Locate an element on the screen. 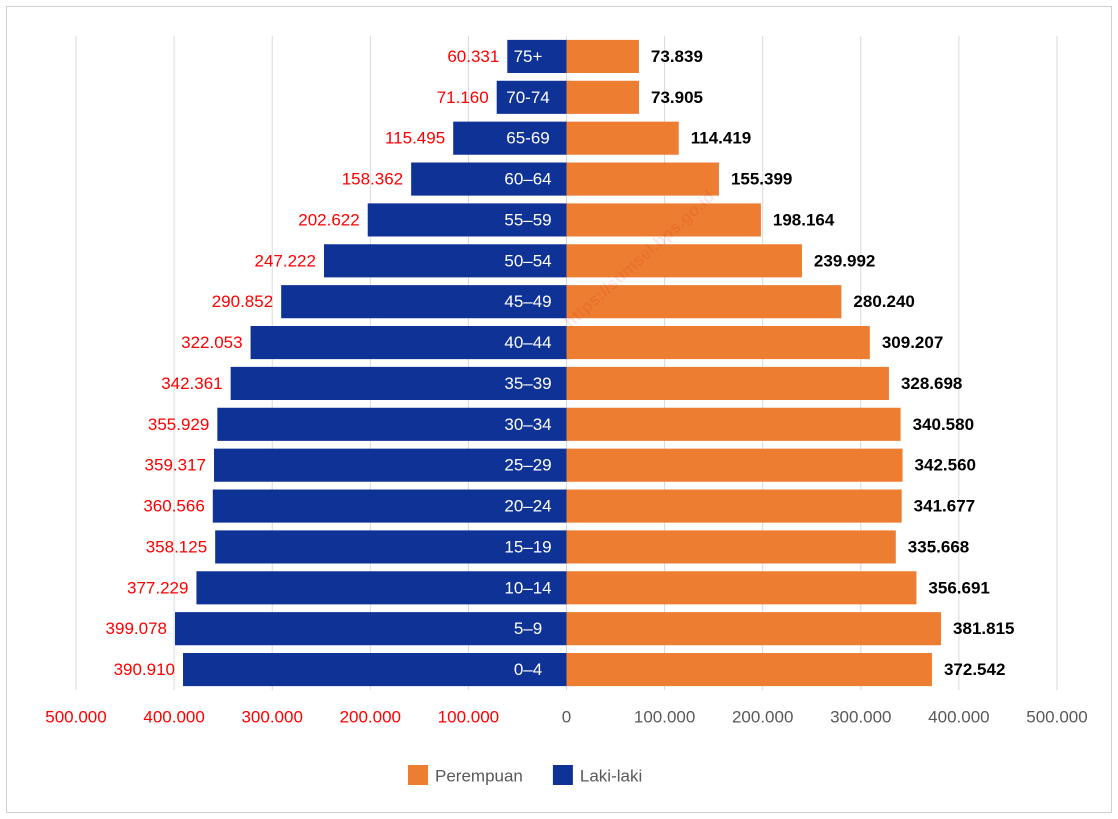 This screenshot has width=1118, height=819. value-label: 356.691 is located at coordinates (958, 587).